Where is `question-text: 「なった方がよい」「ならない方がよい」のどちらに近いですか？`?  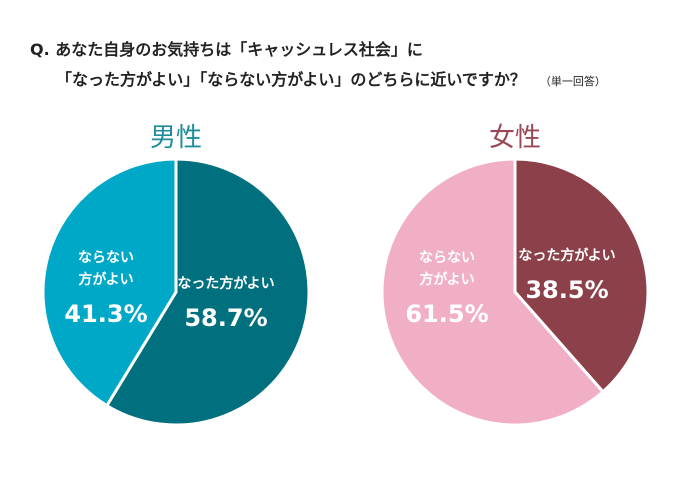 question-text: 「なった方がよい」「ならない方がよい」のどちらに近いですか？ is located at coordinates (291, 79).